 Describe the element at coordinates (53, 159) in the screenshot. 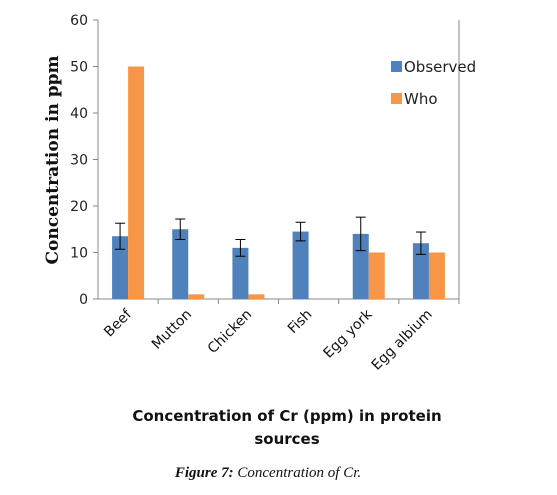

I see `y-axis-label: Concentration in ppm` at that location.